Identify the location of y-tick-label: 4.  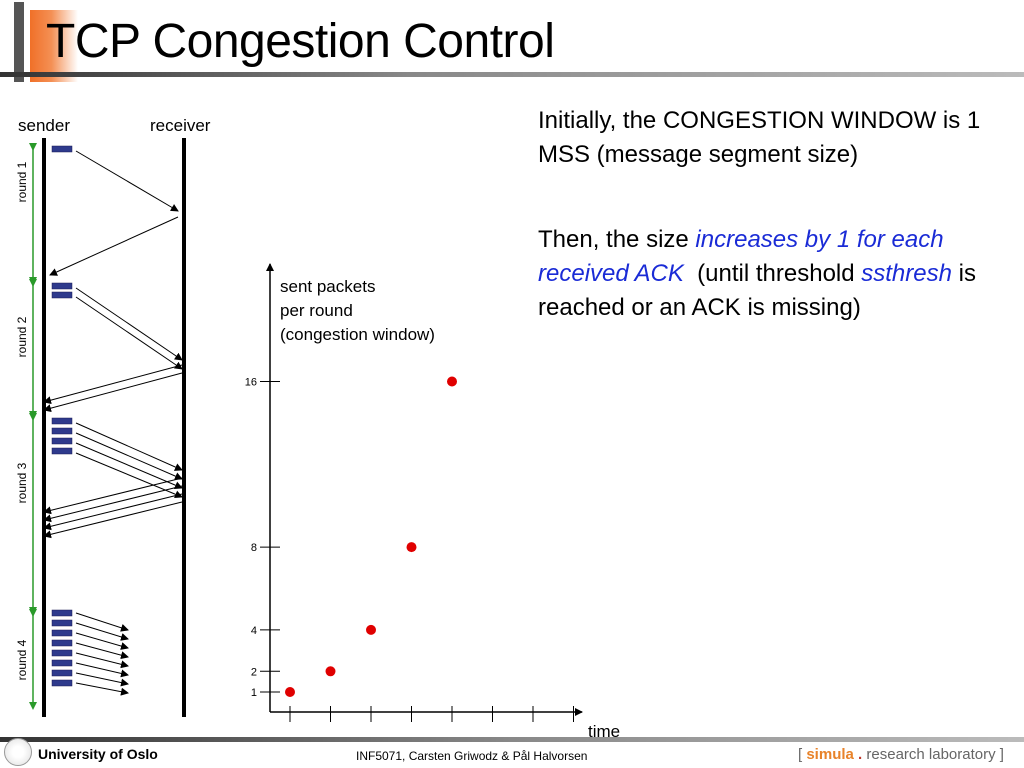
(254, 631).